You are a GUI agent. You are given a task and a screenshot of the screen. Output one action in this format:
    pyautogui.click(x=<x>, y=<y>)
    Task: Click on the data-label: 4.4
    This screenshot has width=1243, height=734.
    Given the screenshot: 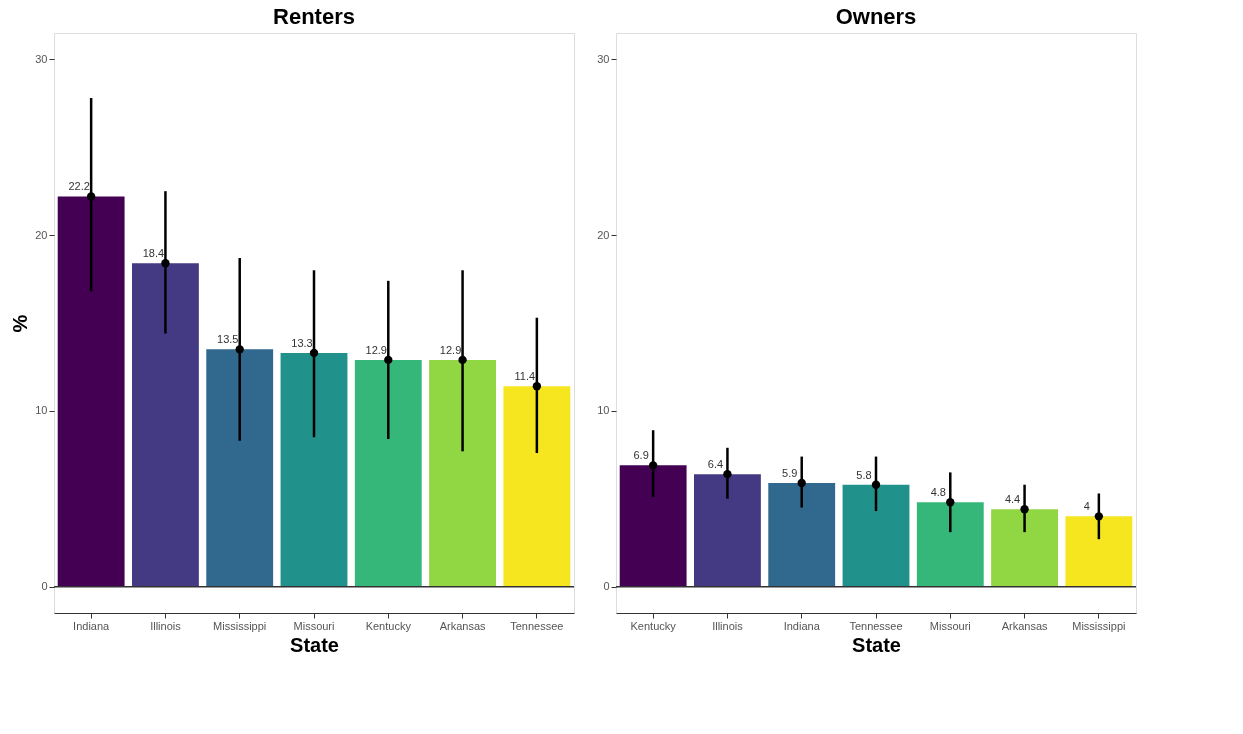 What is the action you would take?
    pyautogui.click(x=1012, y=499)
    